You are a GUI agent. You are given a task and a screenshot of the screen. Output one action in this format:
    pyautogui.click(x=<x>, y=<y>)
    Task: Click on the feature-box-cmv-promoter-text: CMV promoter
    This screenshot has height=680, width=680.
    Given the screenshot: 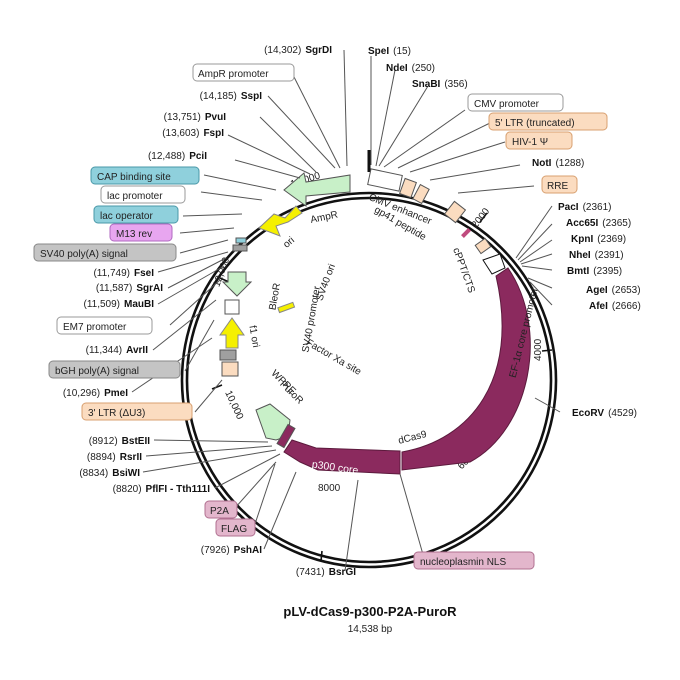 What is the action you would take?
    pyautogui.click(x=507, y=104)
    